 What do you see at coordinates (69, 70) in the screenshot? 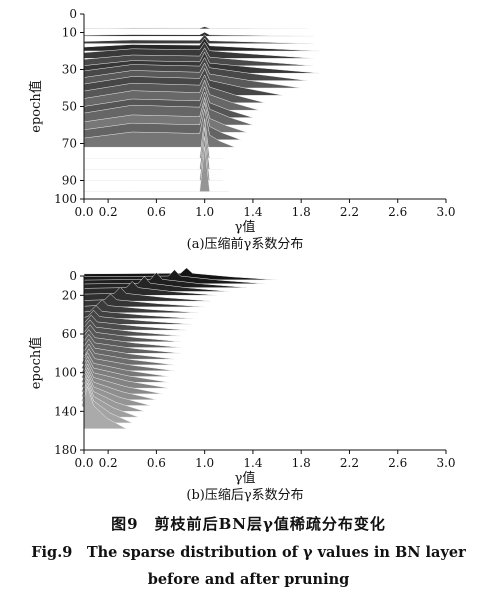
I see `chart-a-y-tick-label: 30` at bounding box center [69, 70].